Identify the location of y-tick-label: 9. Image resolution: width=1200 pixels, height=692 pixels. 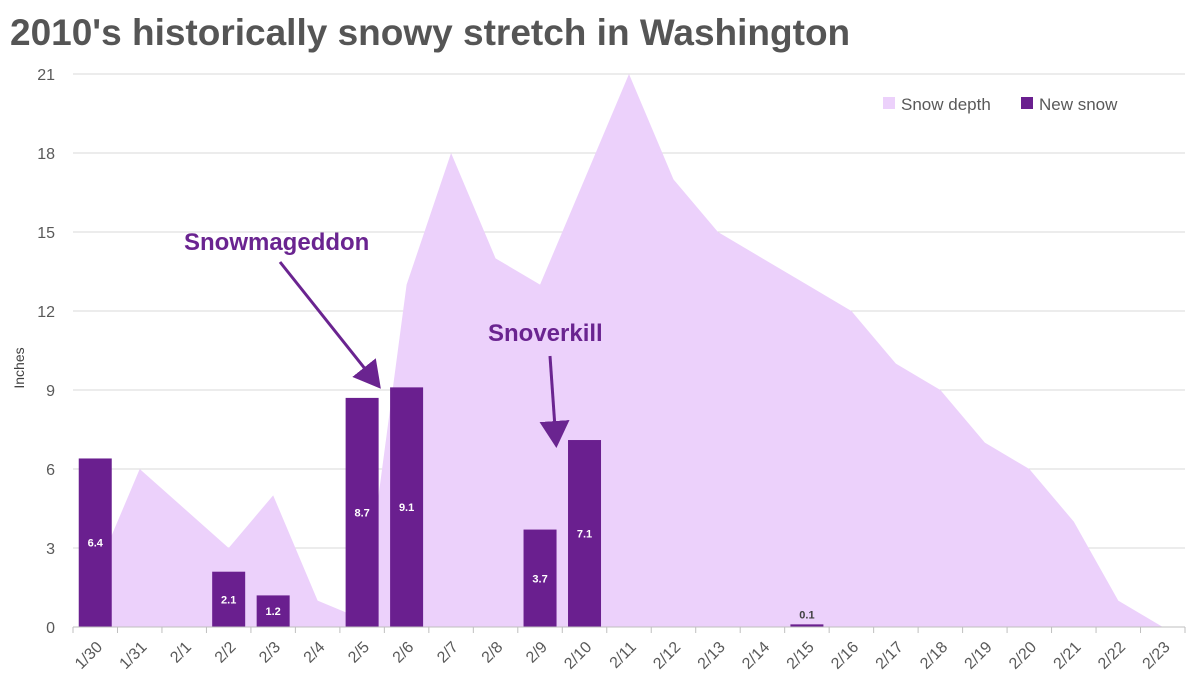
(50, 391).